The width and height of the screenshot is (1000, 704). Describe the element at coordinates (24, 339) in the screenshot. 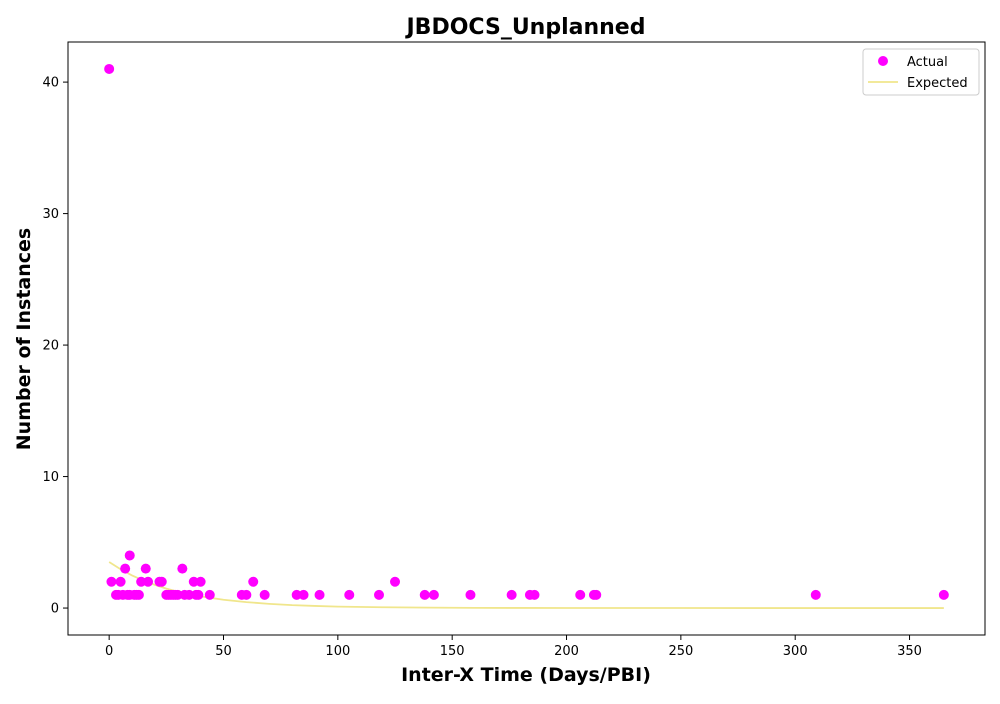

I see `y-axis-label: Number of Instances` at that location.